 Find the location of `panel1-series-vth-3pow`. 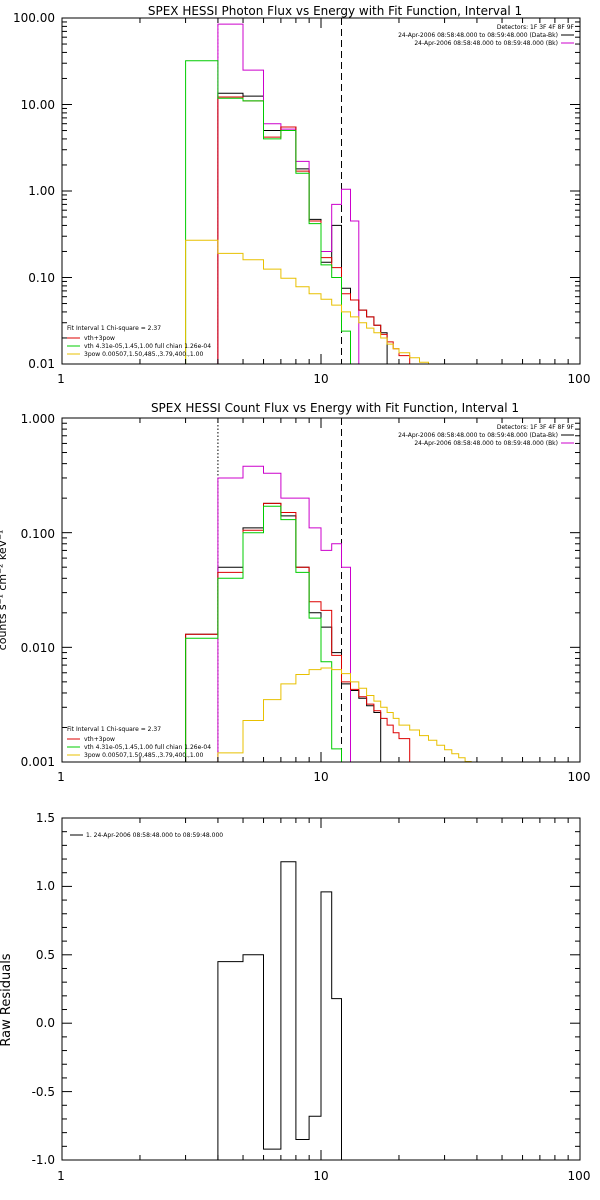

panel1-series-vth-3pow is located at coordinates (318, 230).